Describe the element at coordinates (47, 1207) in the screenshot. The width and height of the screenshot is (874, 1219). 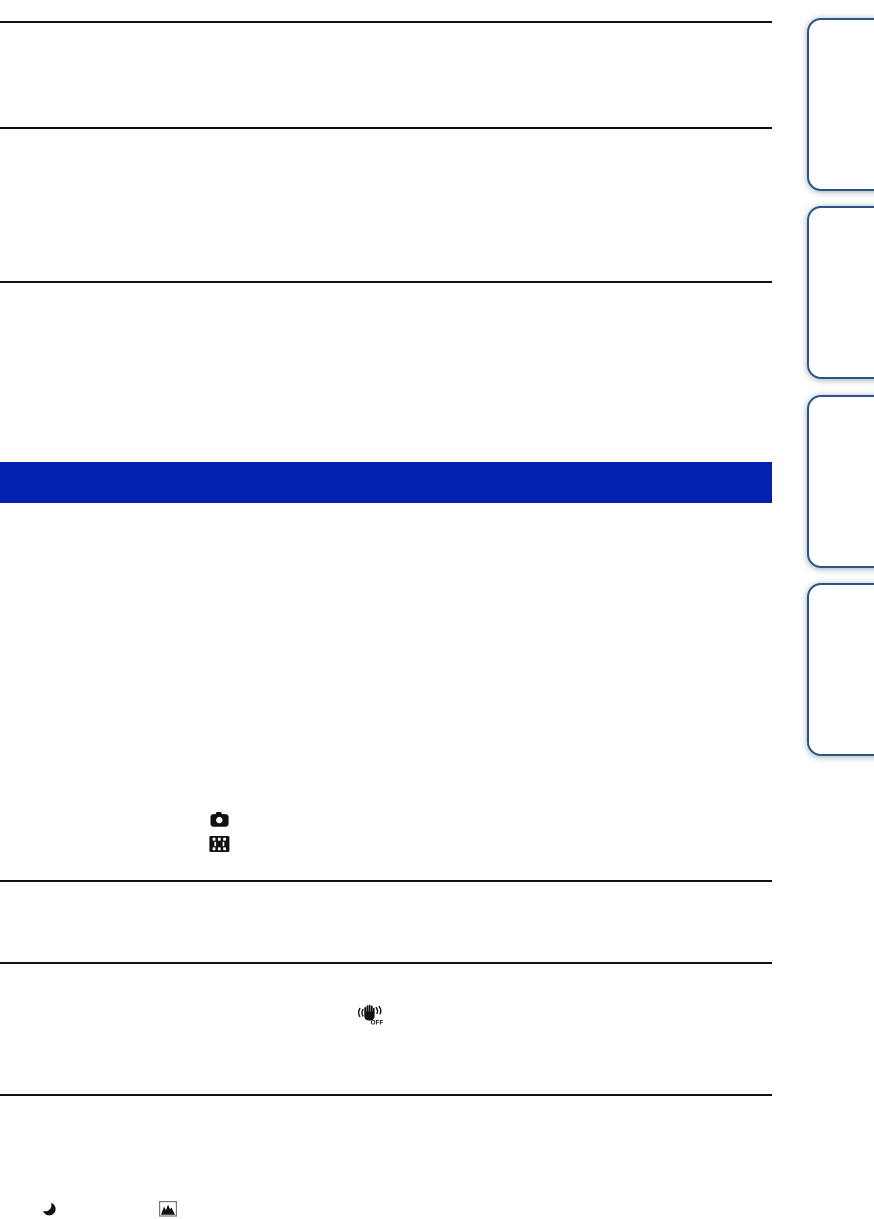
I see `night-scene-moon-icon` at that location.